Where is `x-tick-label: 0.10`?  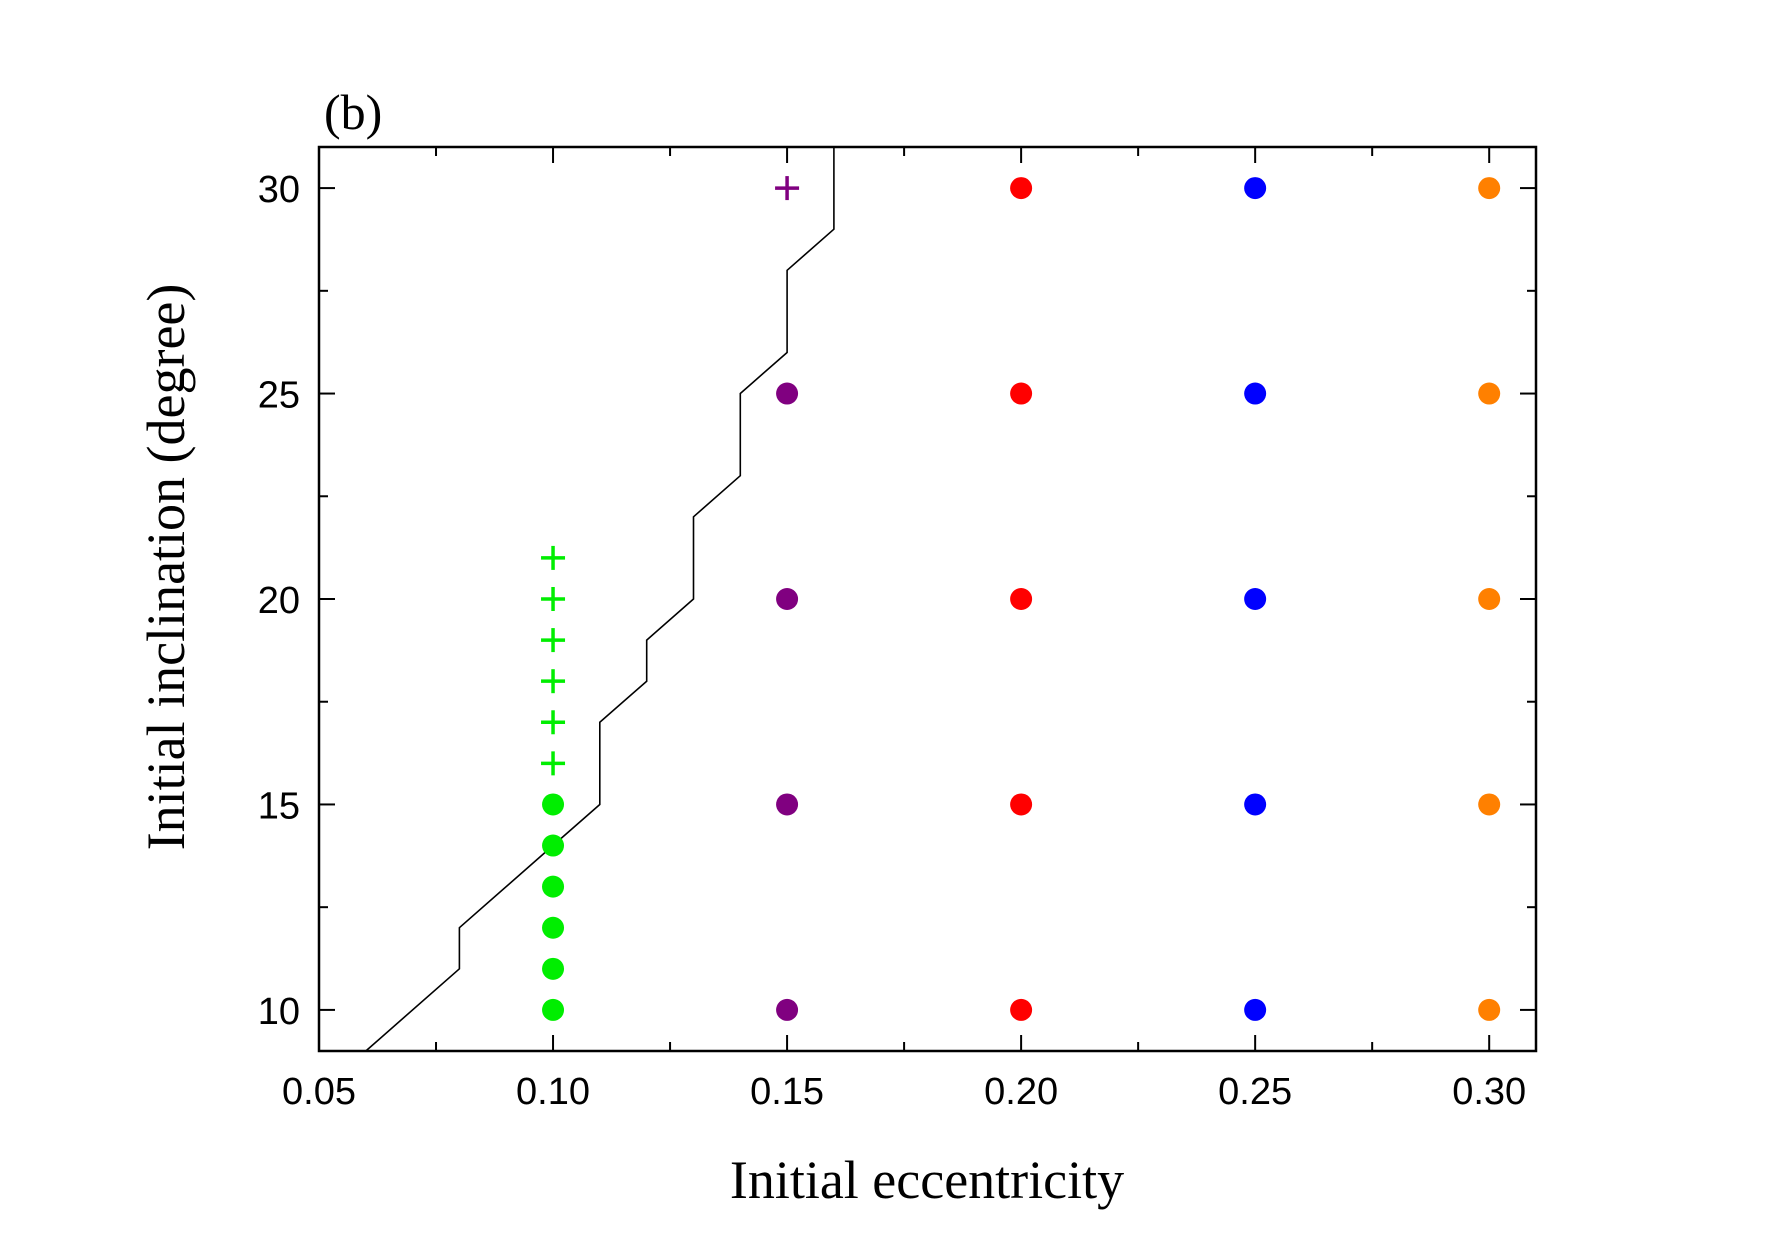
x-tick-label: 0.10 is located at coordinates (553, 1092).